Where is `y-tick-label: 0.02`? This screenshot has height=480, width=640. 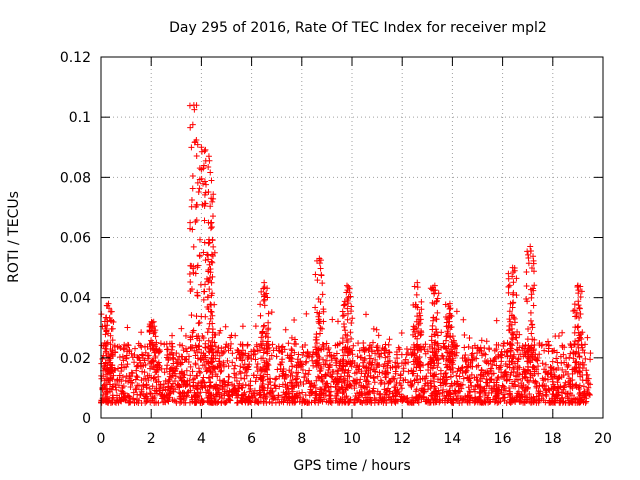
y-tick-label: 0.02 is located at coordinates (75, 359).